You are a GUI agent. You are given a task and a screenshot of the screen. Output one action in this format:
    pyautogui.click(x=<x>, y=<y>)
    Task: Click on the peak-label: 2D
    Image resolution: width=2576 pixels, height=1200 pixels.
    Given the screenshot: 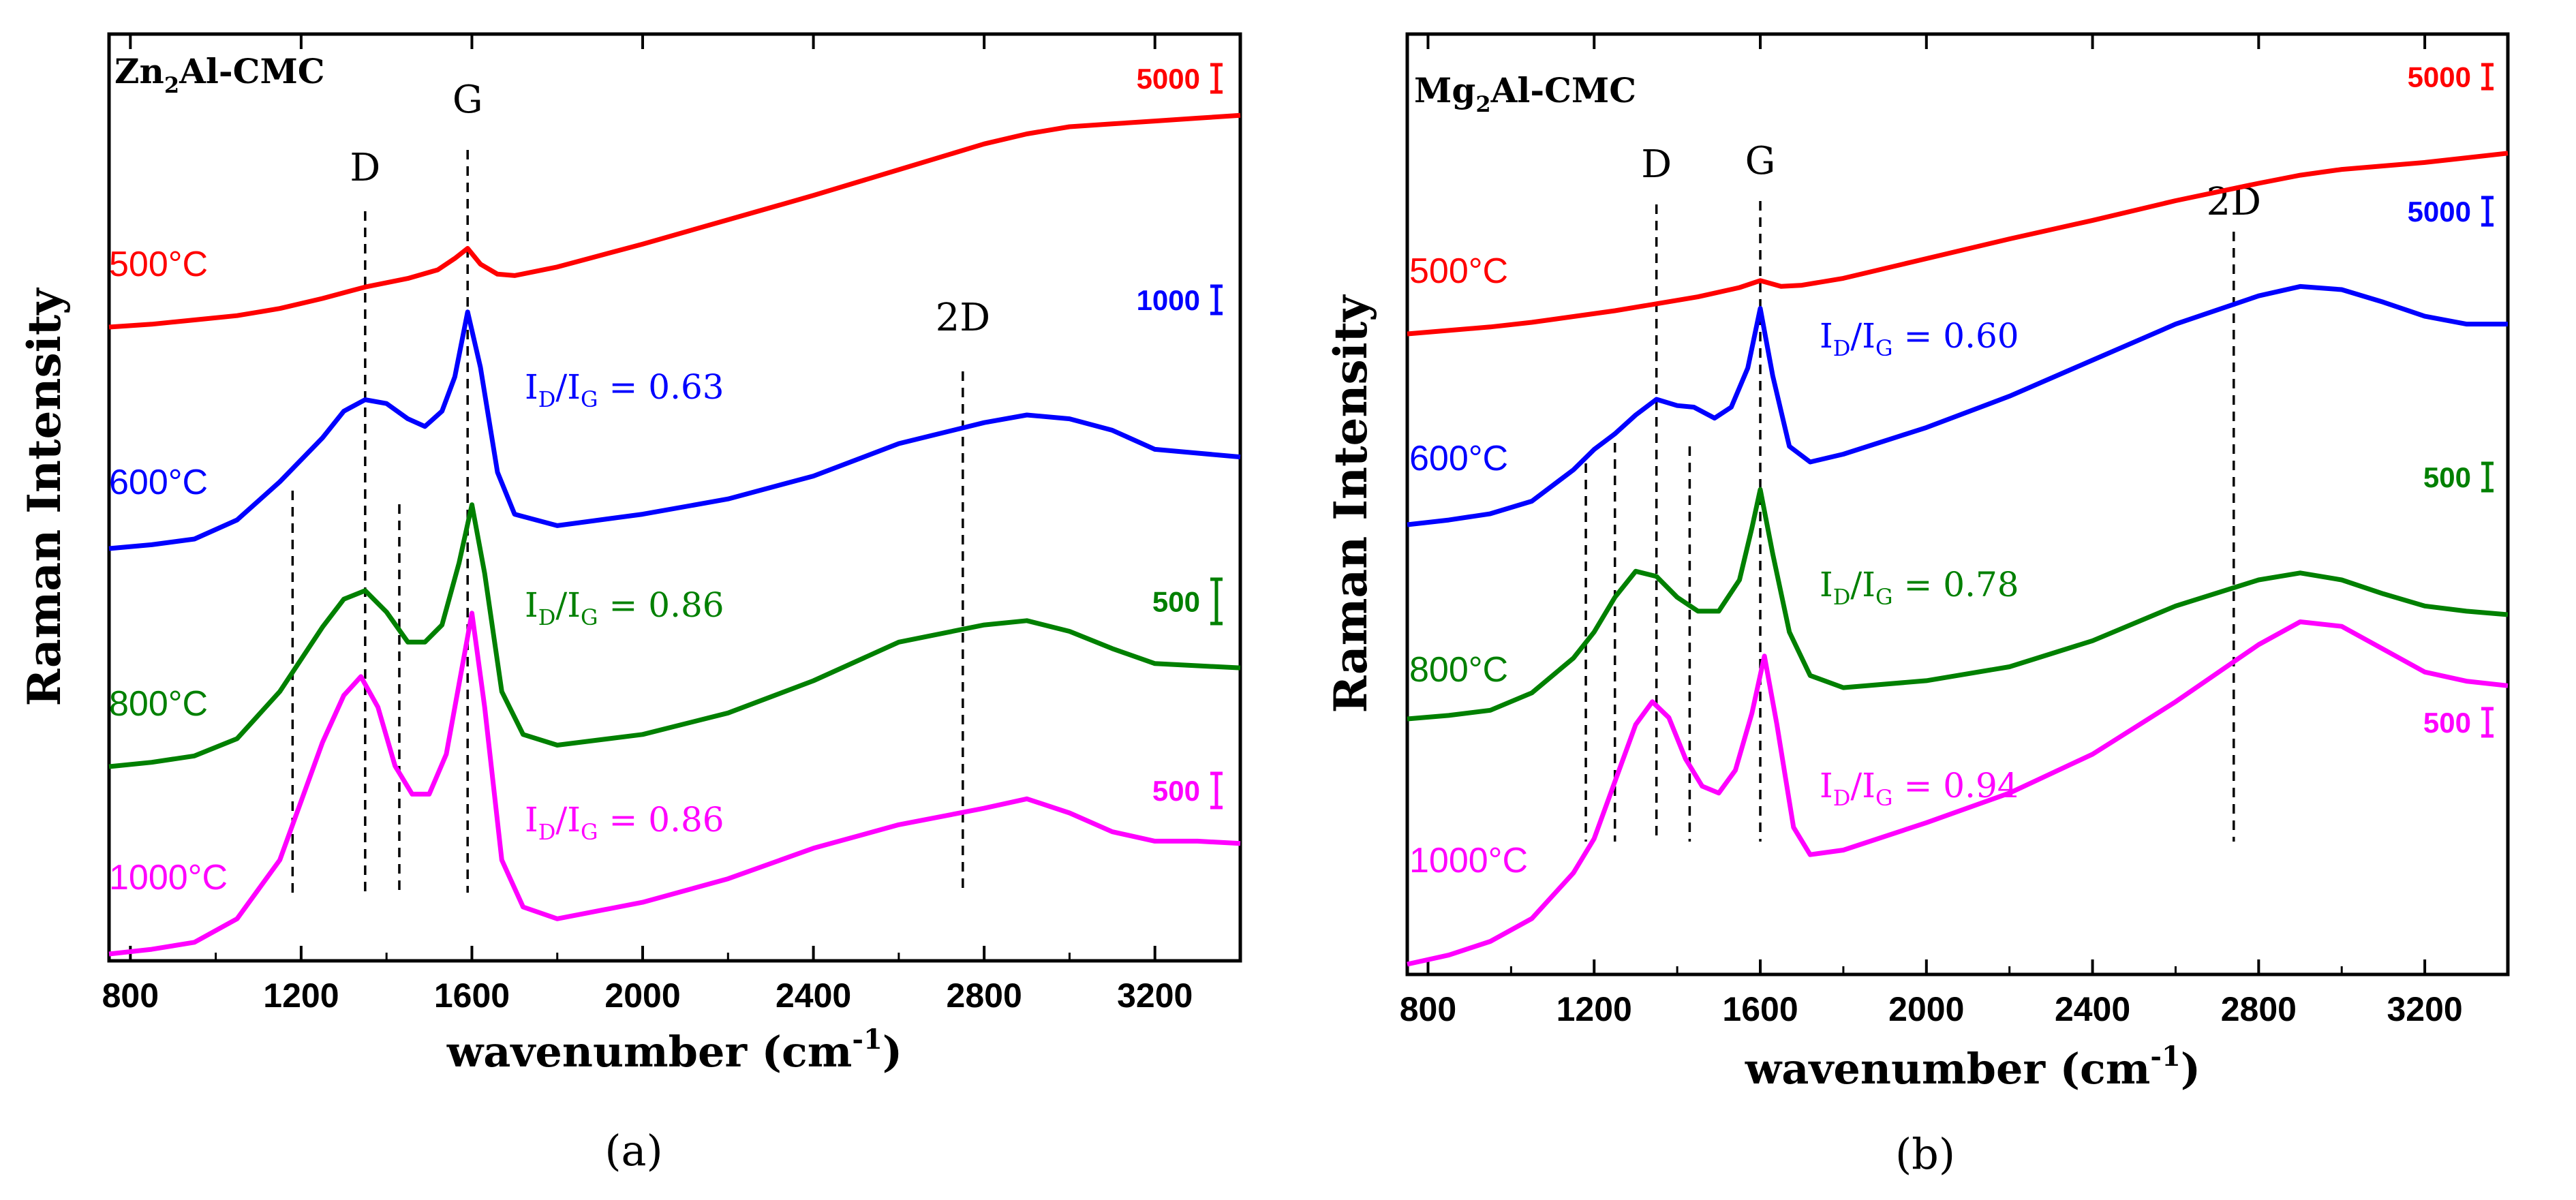 What is the action you would take?
    pyautogui.click(x=963, y=318)
    